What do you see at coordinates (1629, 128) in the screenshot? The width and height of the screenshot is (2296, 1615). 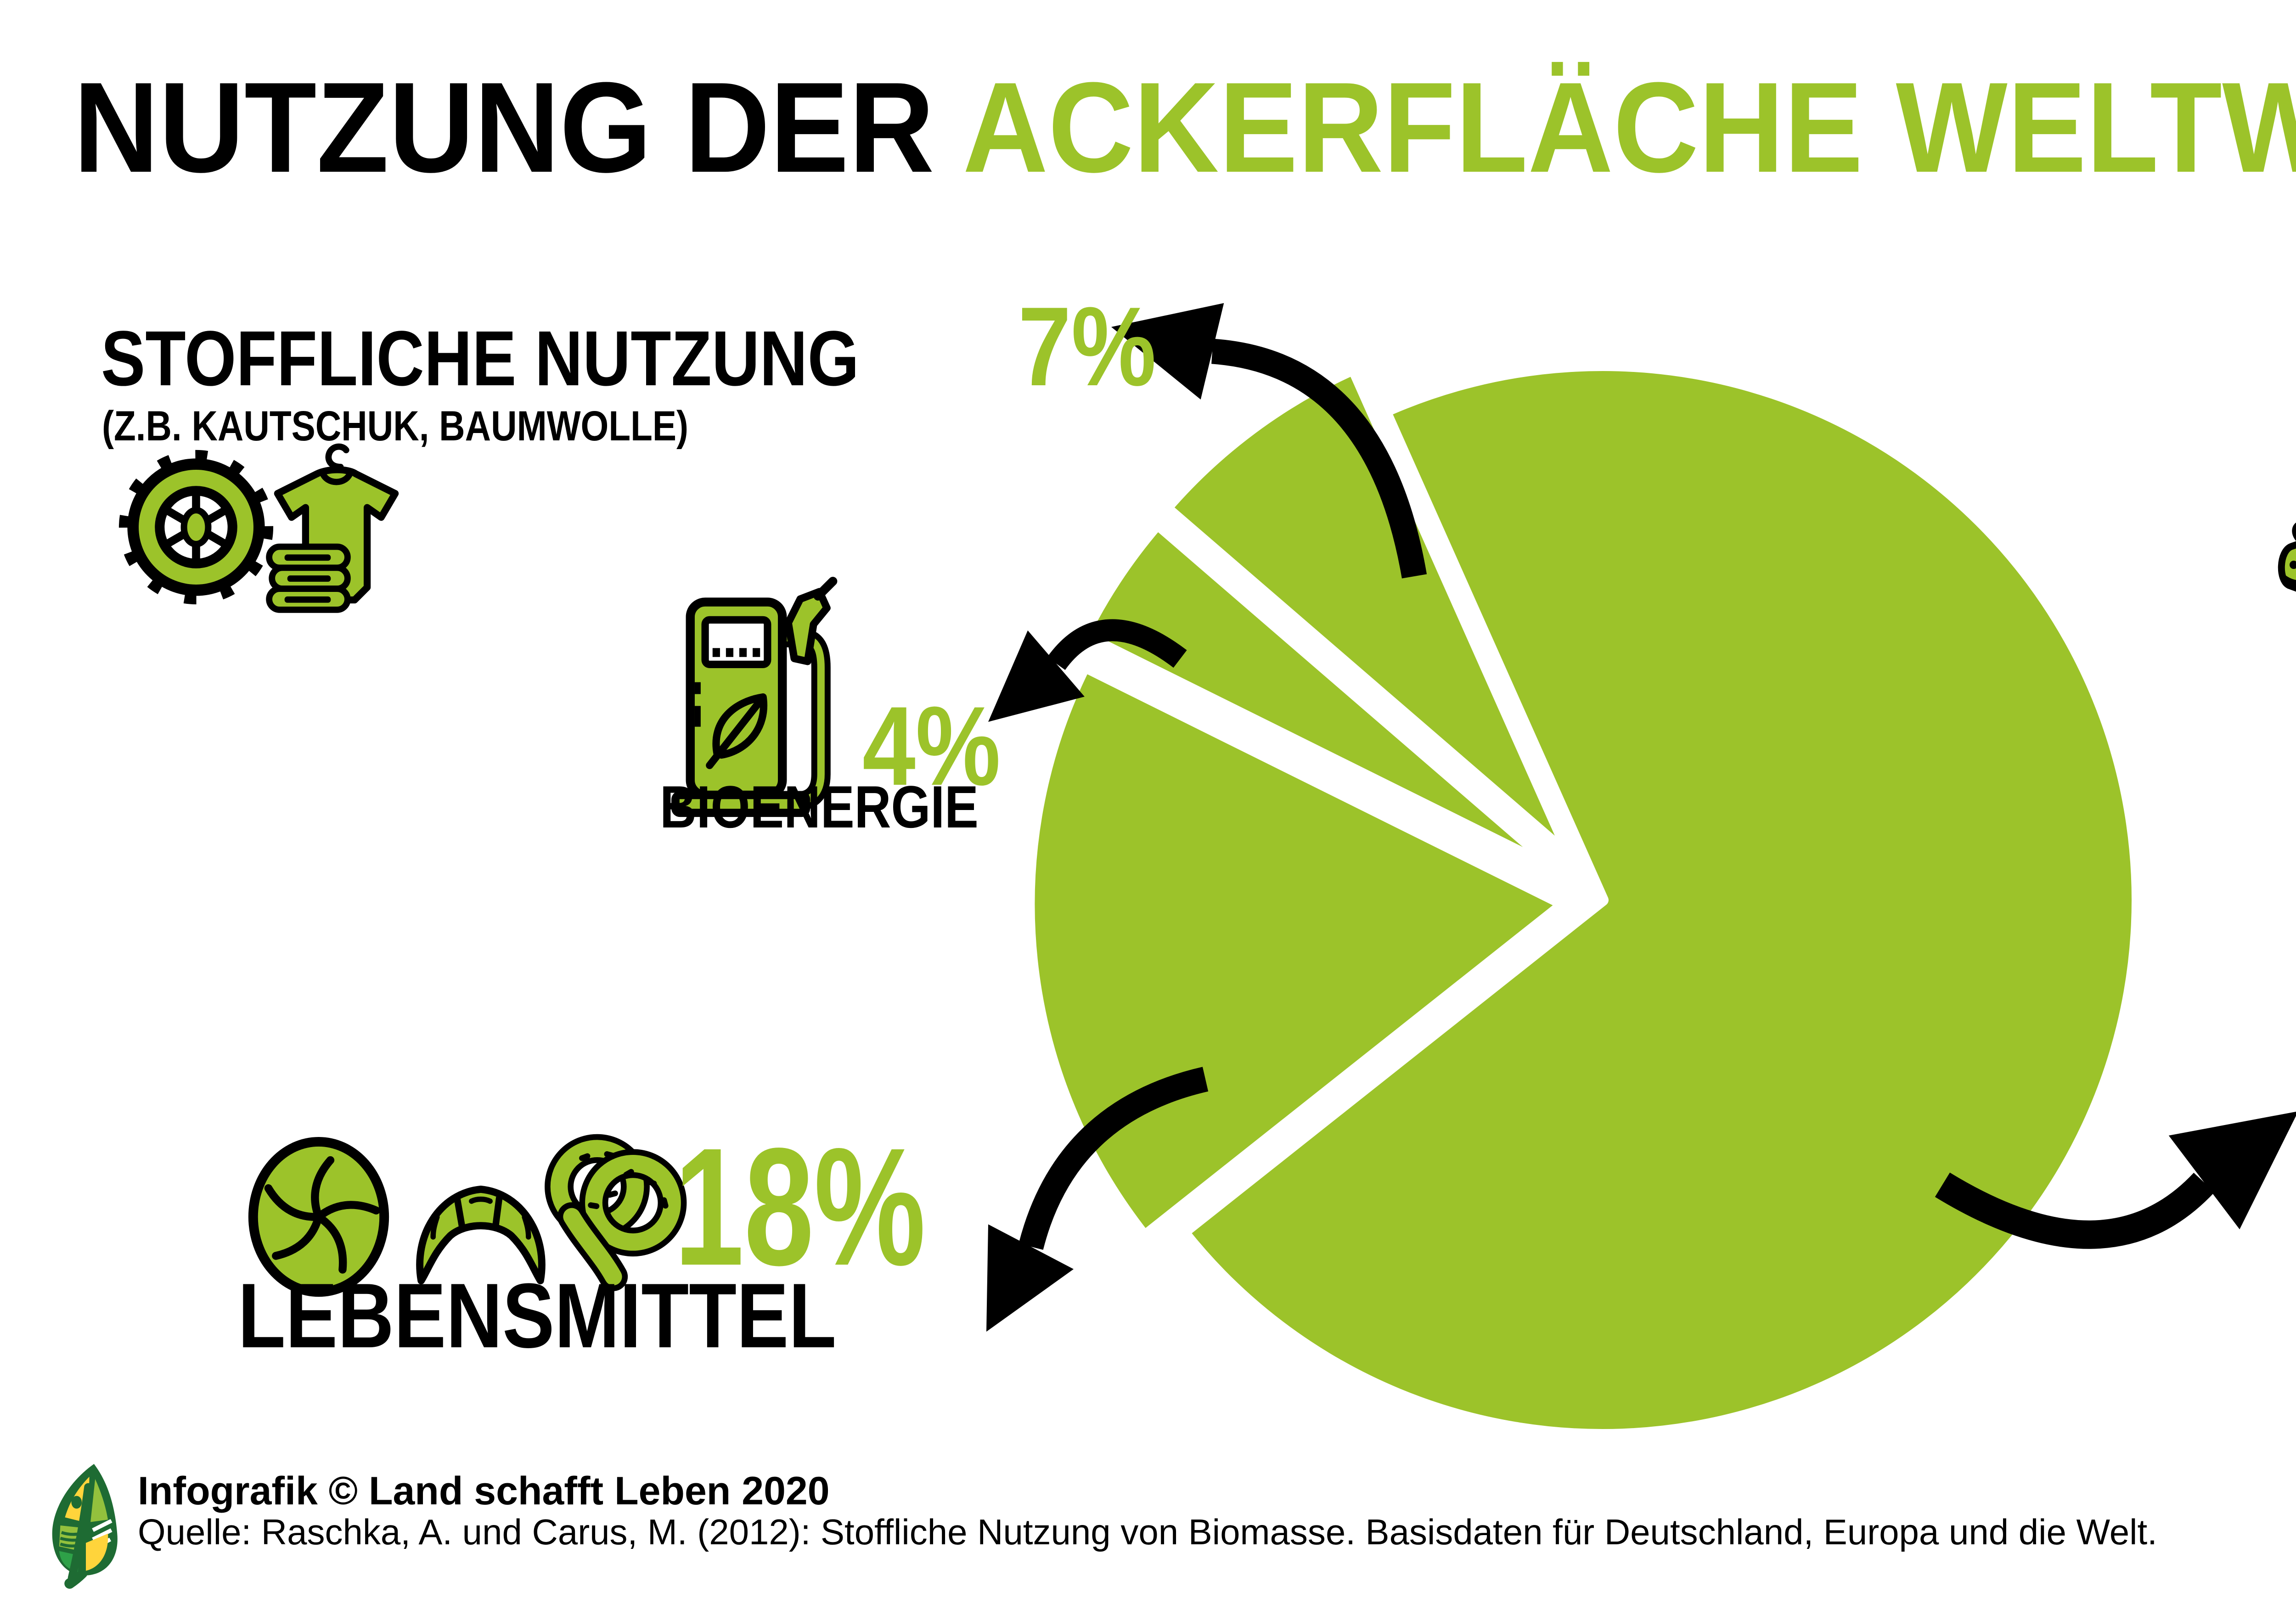 I see `title-green: ACKERFLÄCHE WELTWEIT` at bounding box center [1629, 128].